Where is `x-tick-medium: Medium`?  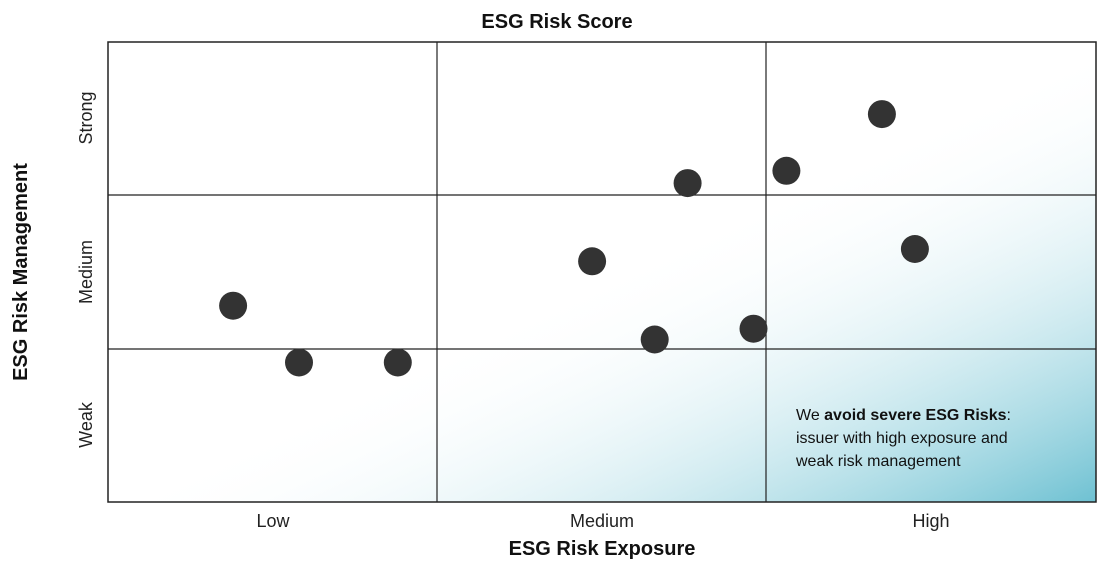 x-tick-medium: Medium is located at coordinates (602, 521).